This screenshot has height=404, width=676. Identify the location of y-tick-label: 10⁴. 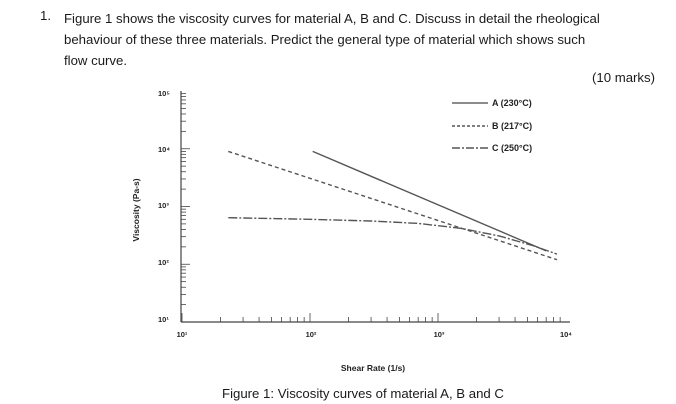
(164, 149).